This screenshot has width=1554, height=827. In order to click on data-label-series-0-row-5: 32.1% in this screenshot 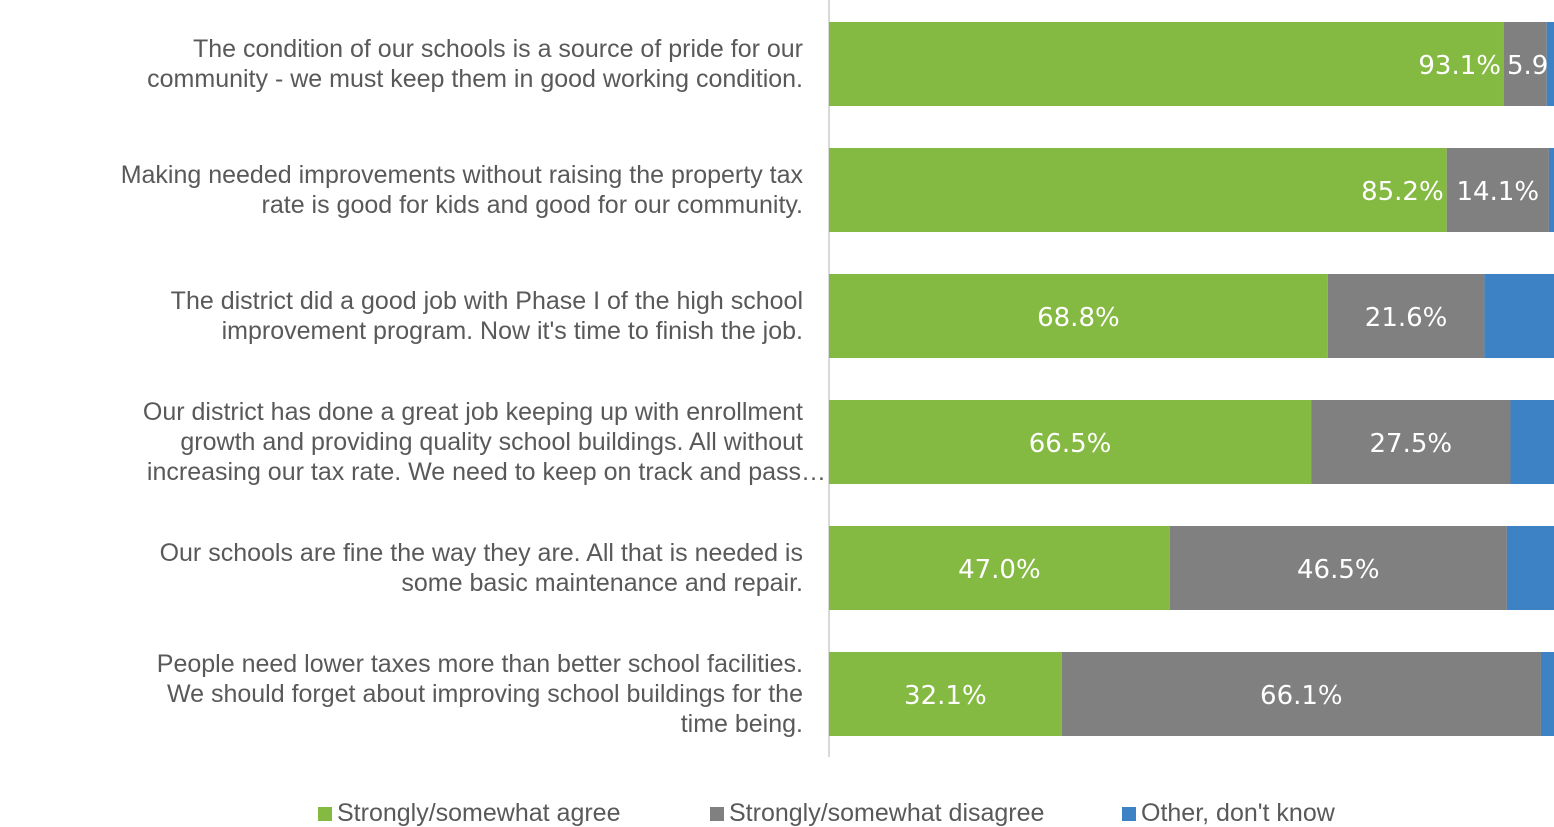, I will do `click(945, 696)`.